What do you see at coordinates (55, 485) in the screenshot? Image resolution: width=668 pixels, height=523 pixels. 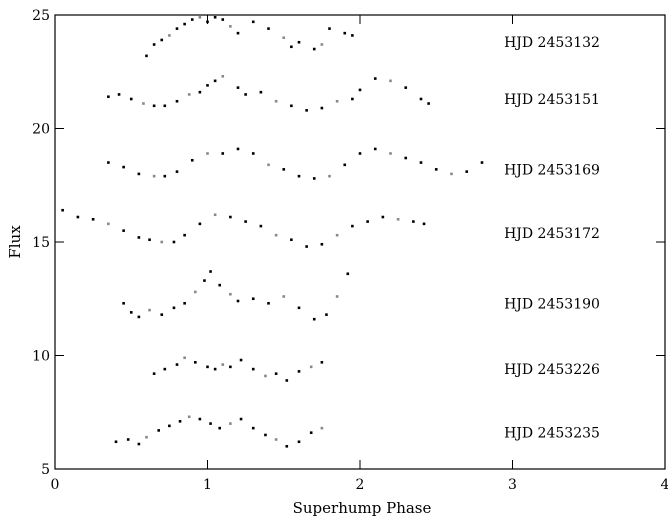 I see `x-tick-label: 0` at bounding box center [55, 485].